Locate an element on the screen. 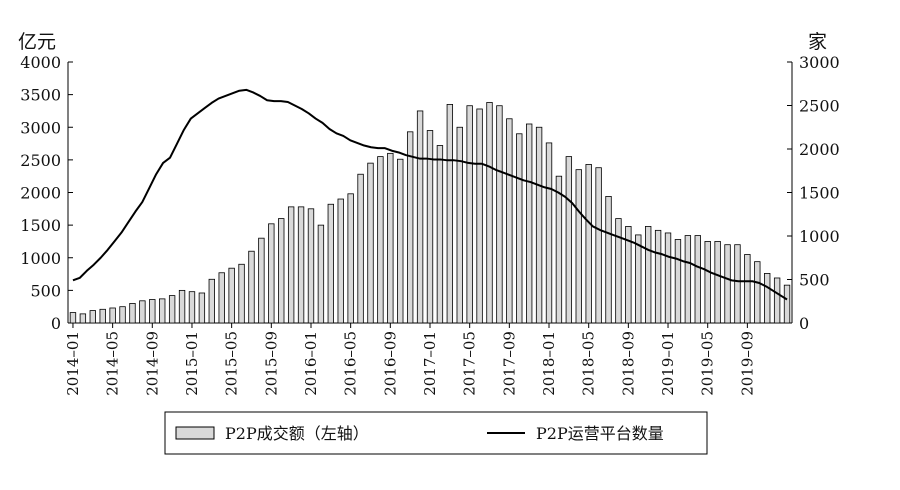 The image size is (900, 490). right-axis-unit: 家 is located at coordinates (817, 42).